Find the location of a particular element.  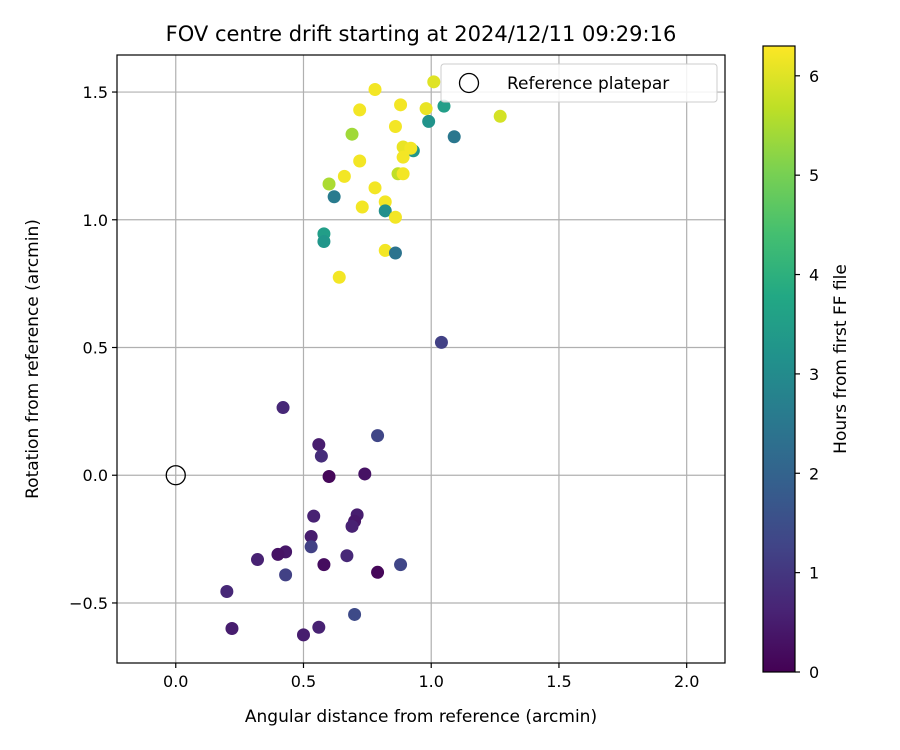

y-axis-ticks: −0.5 0.0 0.5 1.0 1.5 is located at coordinates (93, 348).